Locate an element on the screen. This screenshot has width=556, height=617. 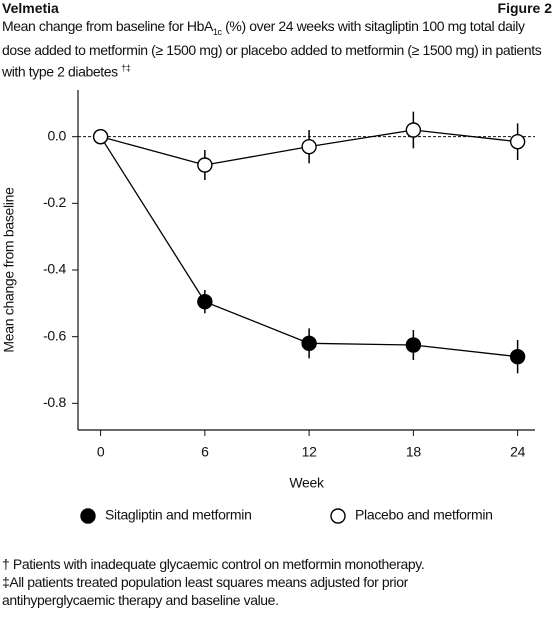
x-axis-label: Week is located at coordinates (307, 483).